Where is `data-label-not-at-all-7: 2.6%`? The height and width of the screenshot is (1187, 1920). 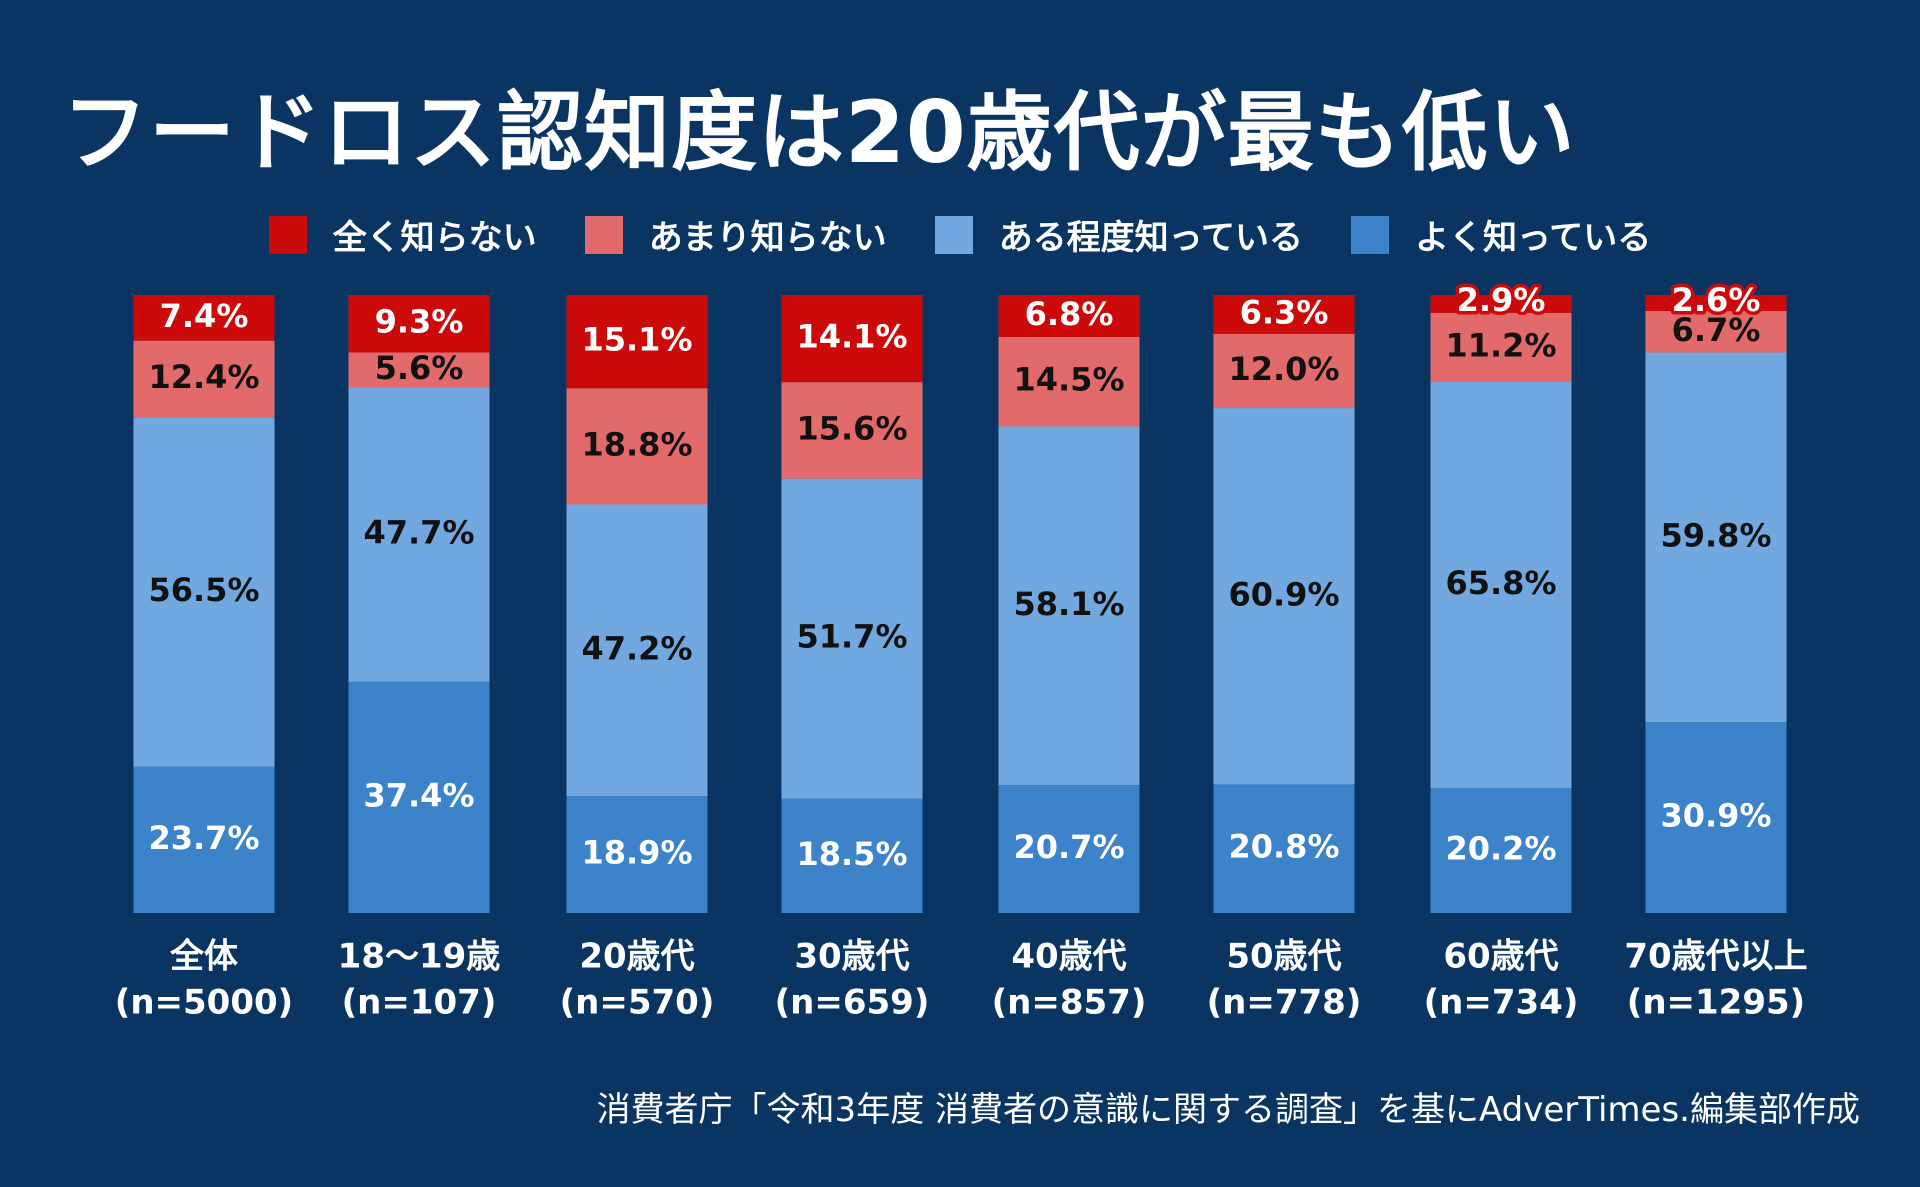
data-label-not-at-all-7: 2.6% is located at coordinates (1716, 300).